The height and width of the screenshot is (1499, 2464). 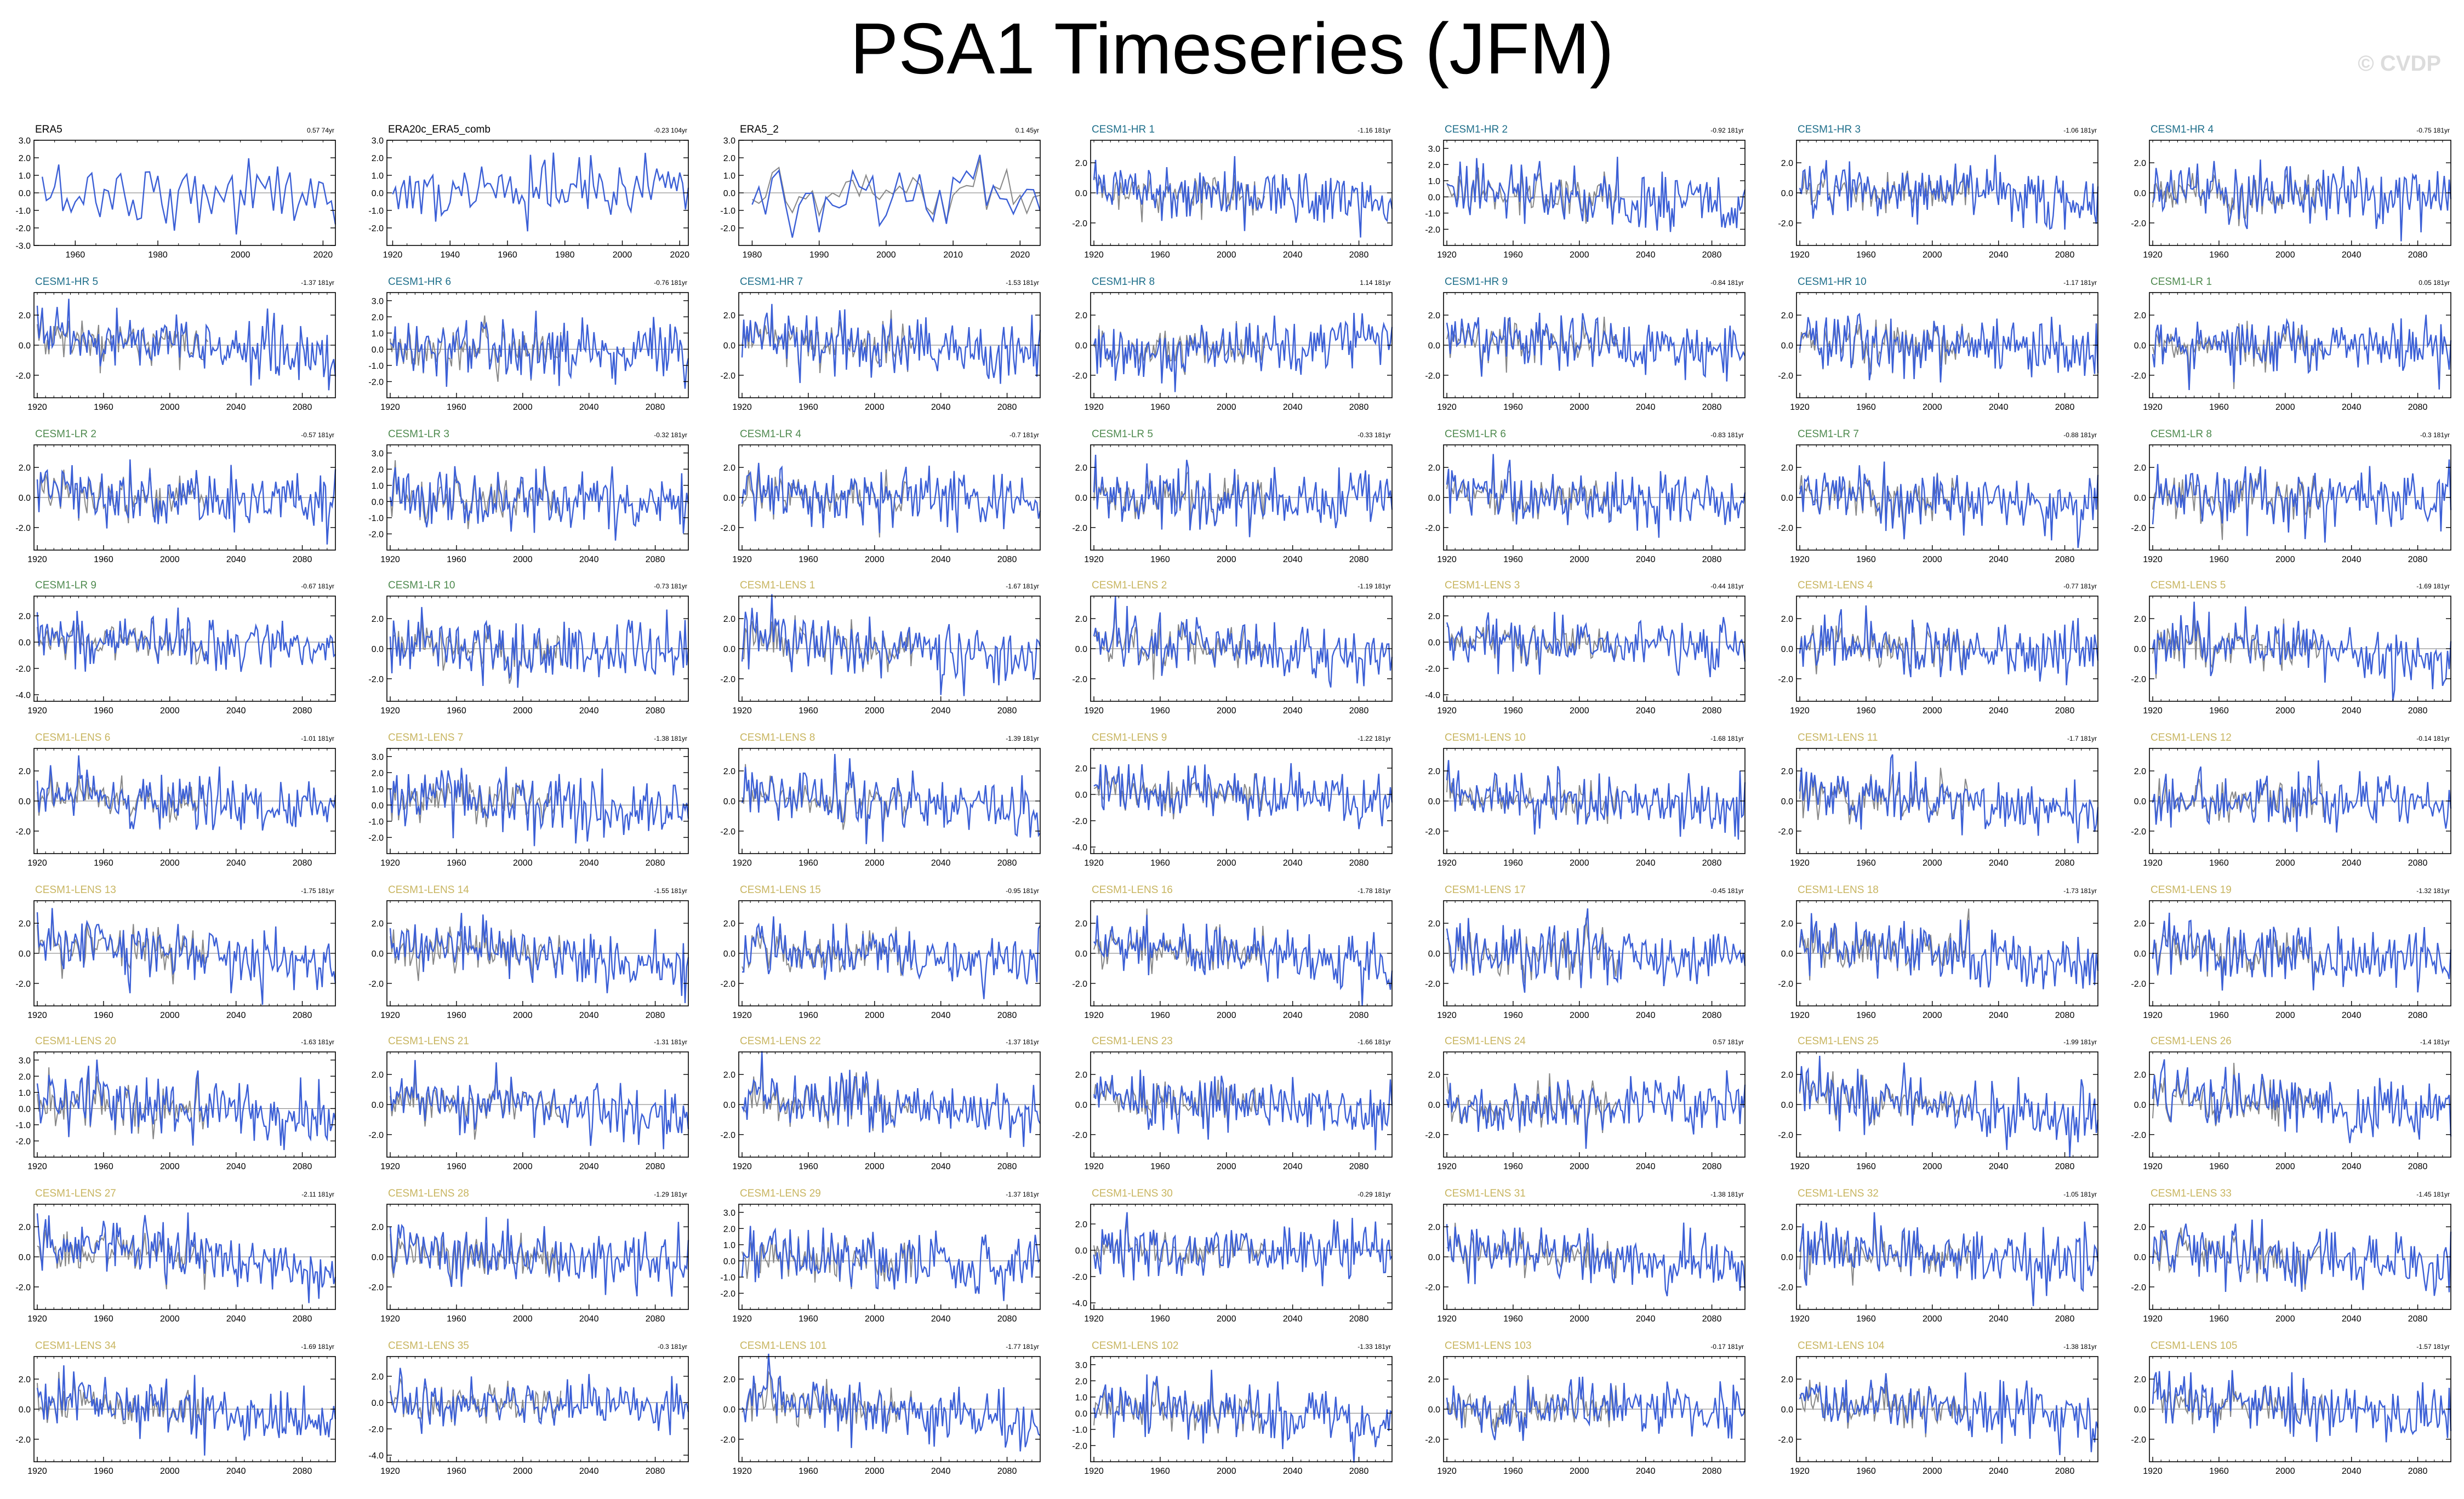 What do you see at coordinates (1485, 1041) in the screenshot?
I see `panel-title: CESM1-LENS 24` at bounding box center [1485, 1041].